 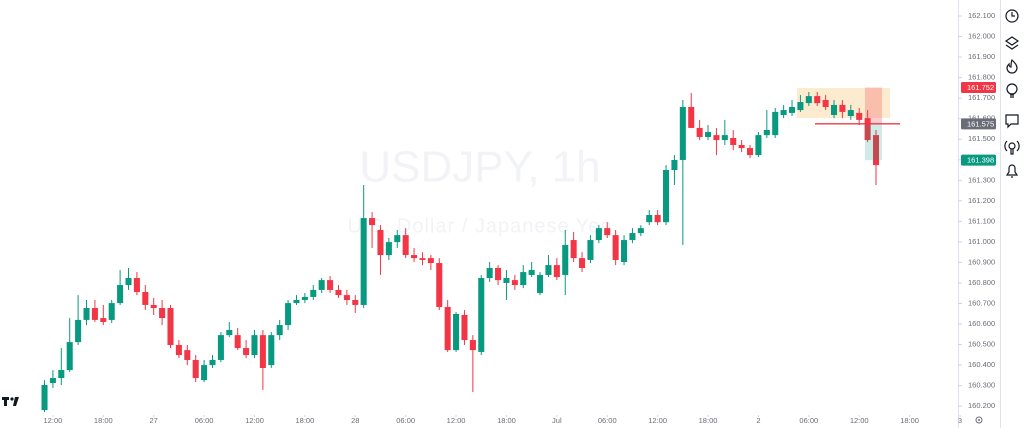 I want to click on y-tick-label: 161.700, so click(x=981, y=97).